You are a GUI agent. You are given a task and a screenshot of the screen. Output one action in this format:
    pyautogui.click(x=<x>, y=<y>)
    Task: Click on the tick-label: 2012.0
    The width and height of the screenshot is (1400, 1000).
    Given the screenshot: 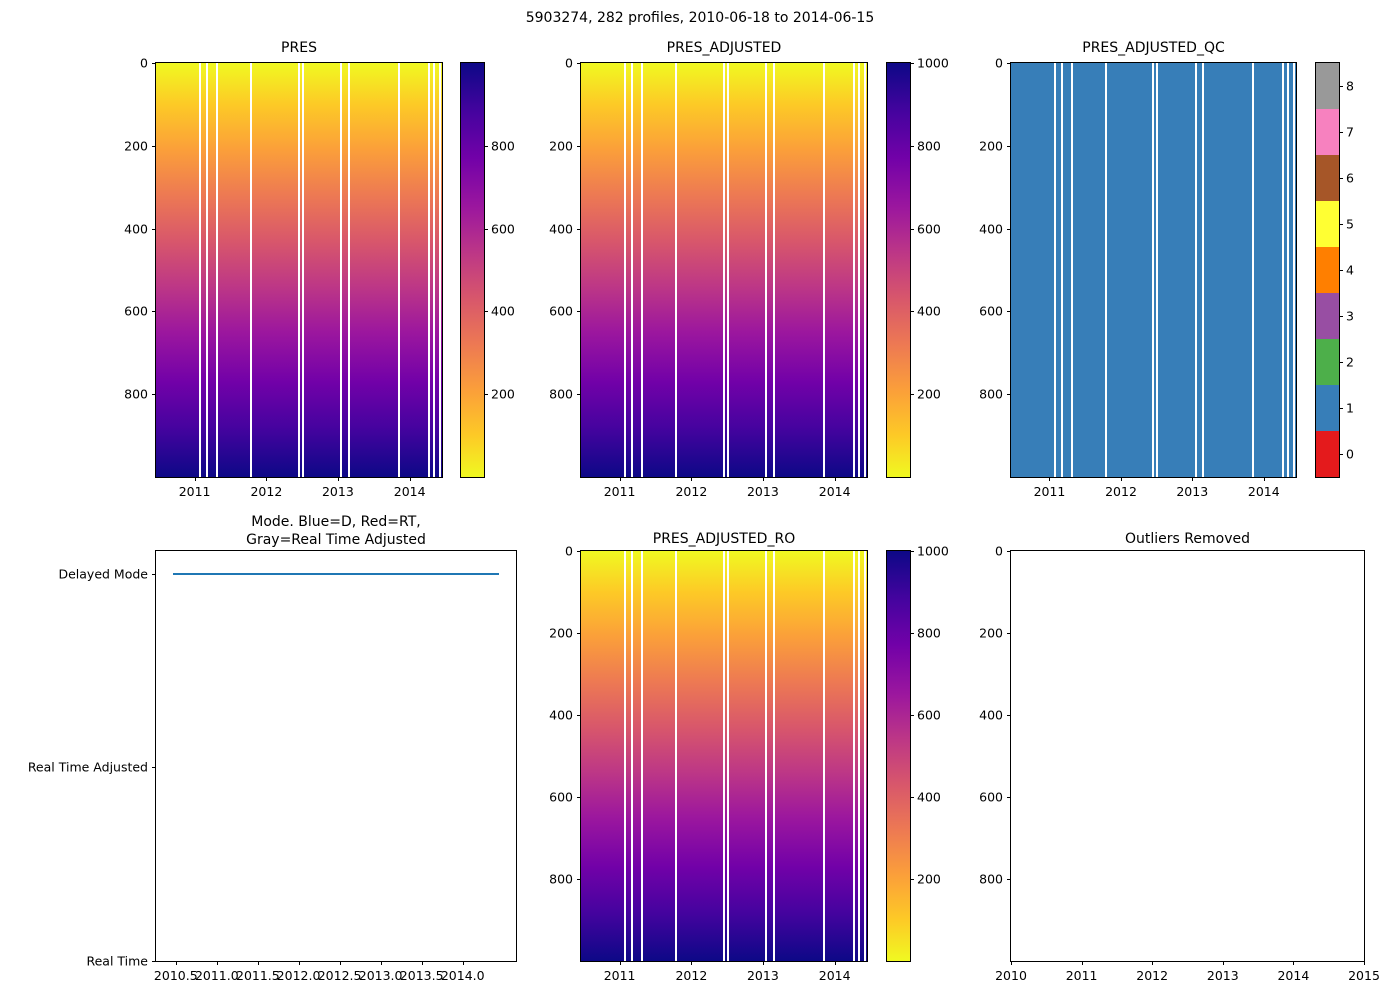 What is the action you would take?
    pyautogui.click(x=298, y=975)
    